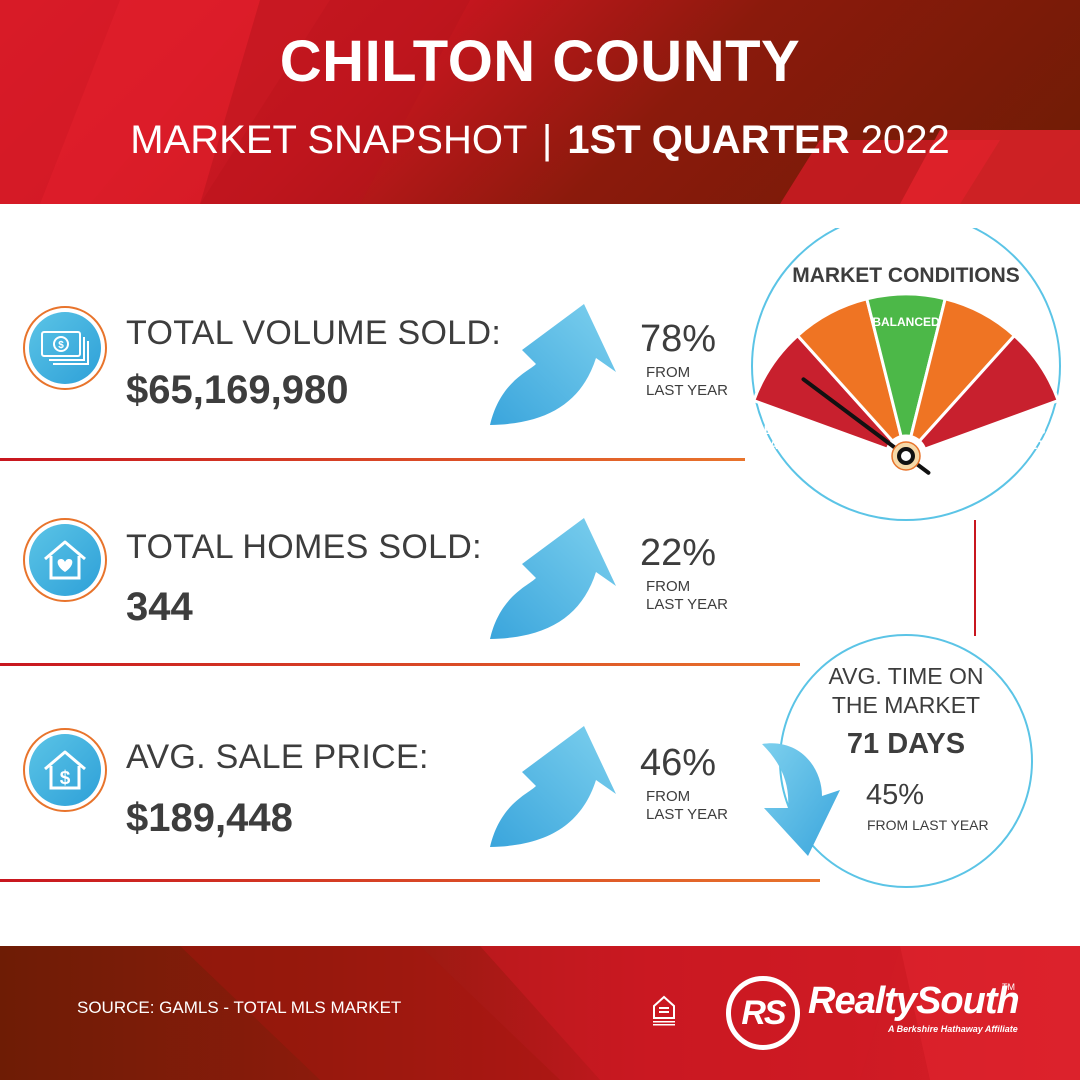 The image size is (1080, 1080). Describe the element at coordinates (906, 744) in the screenshot. I see `time-on-market-days: 71 DAYS` at that location.